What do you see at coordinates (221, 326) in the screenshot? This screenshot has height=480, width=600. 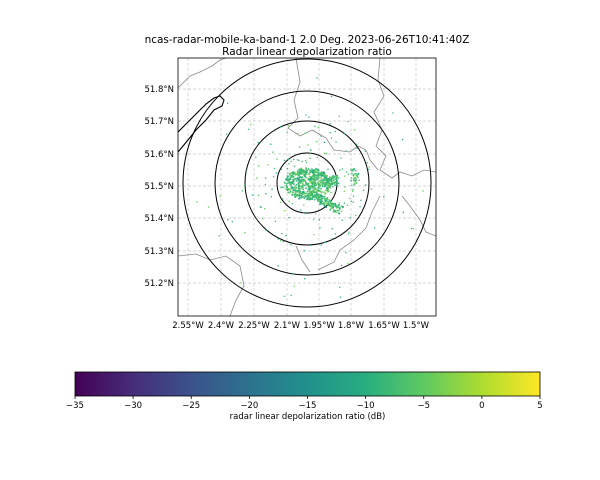 I see `lon-tick-label: 2.4°W` at bounding box center [221, 326].